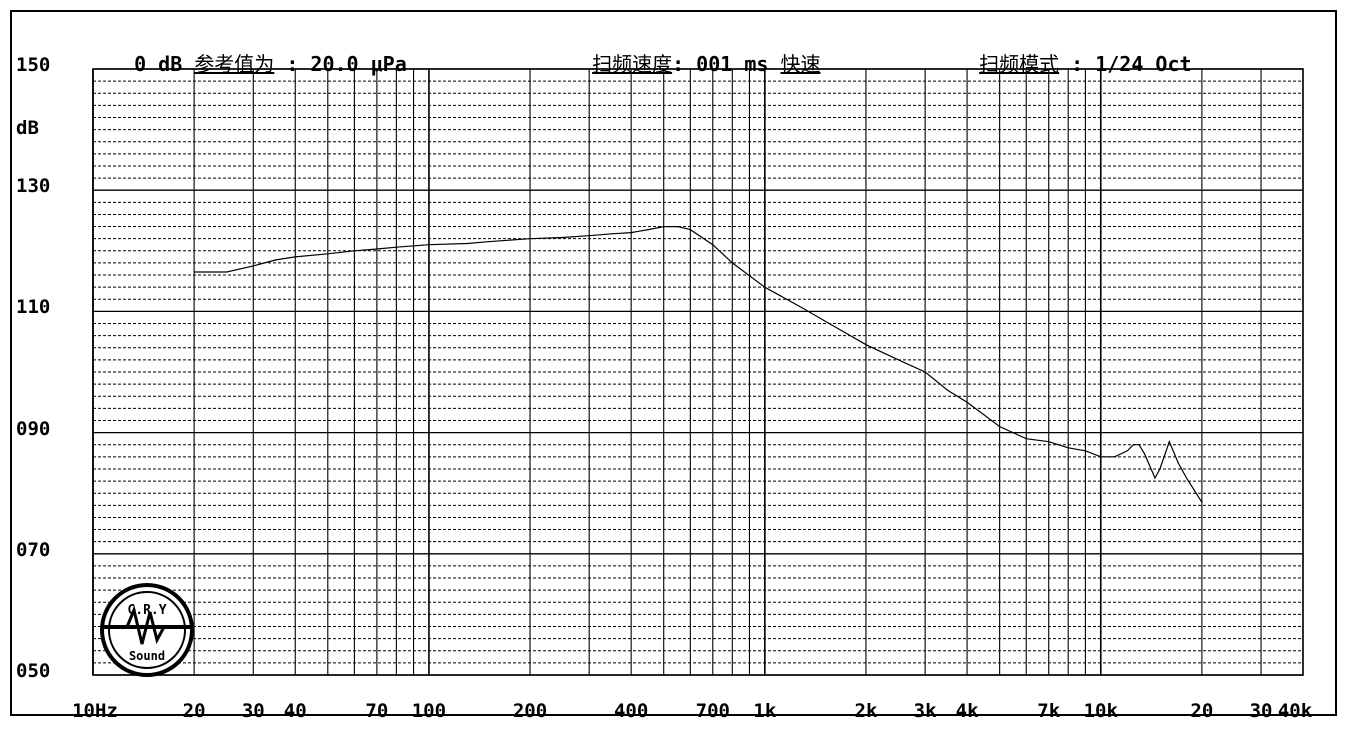 The image size is (1351, 730). I want to click on y-unit-label: dB, so click(27, 128).